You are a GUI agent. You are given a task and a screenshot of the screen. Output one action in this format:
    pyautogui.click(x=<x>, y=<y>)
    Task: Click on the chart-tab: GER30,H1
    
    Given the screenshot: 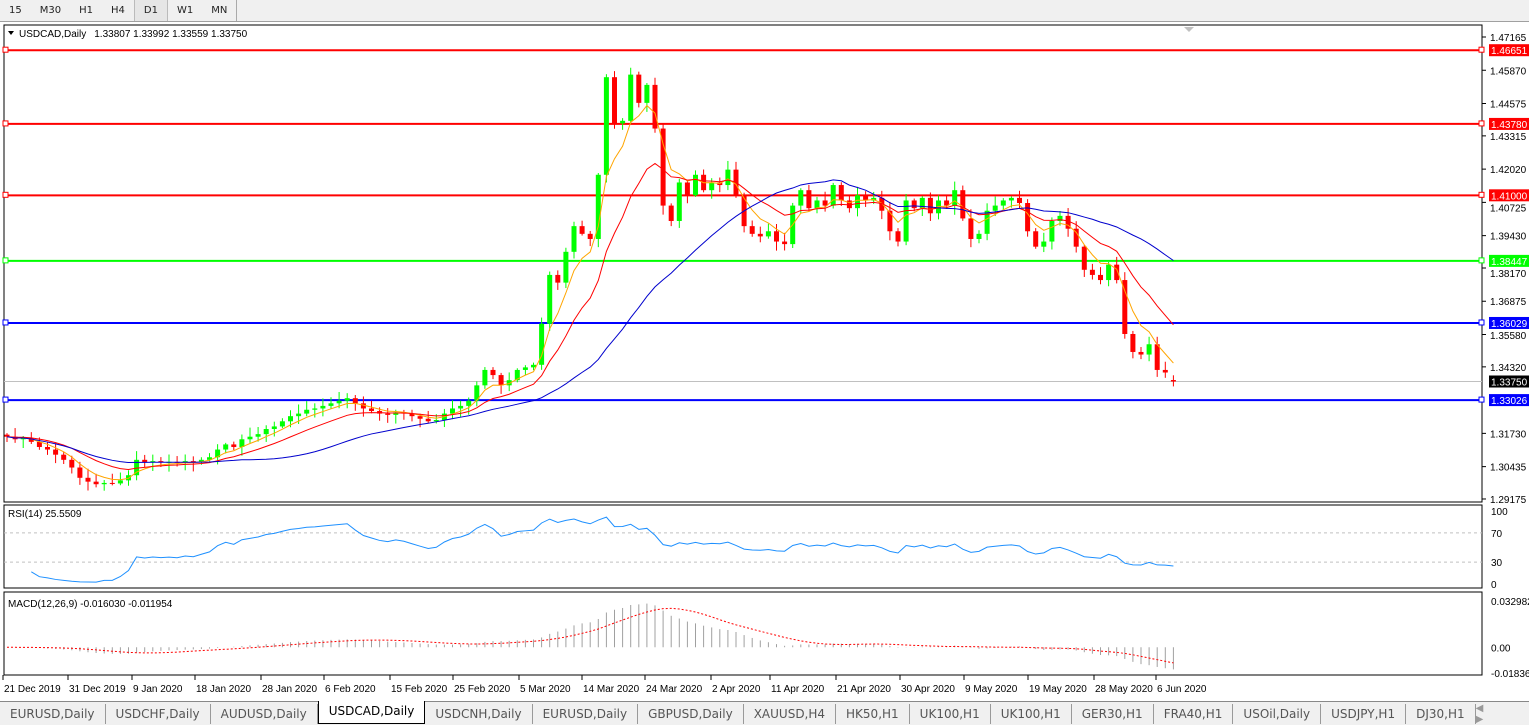 What is the action you would take?
    pyautogui.click(x=1113, y=713)
    